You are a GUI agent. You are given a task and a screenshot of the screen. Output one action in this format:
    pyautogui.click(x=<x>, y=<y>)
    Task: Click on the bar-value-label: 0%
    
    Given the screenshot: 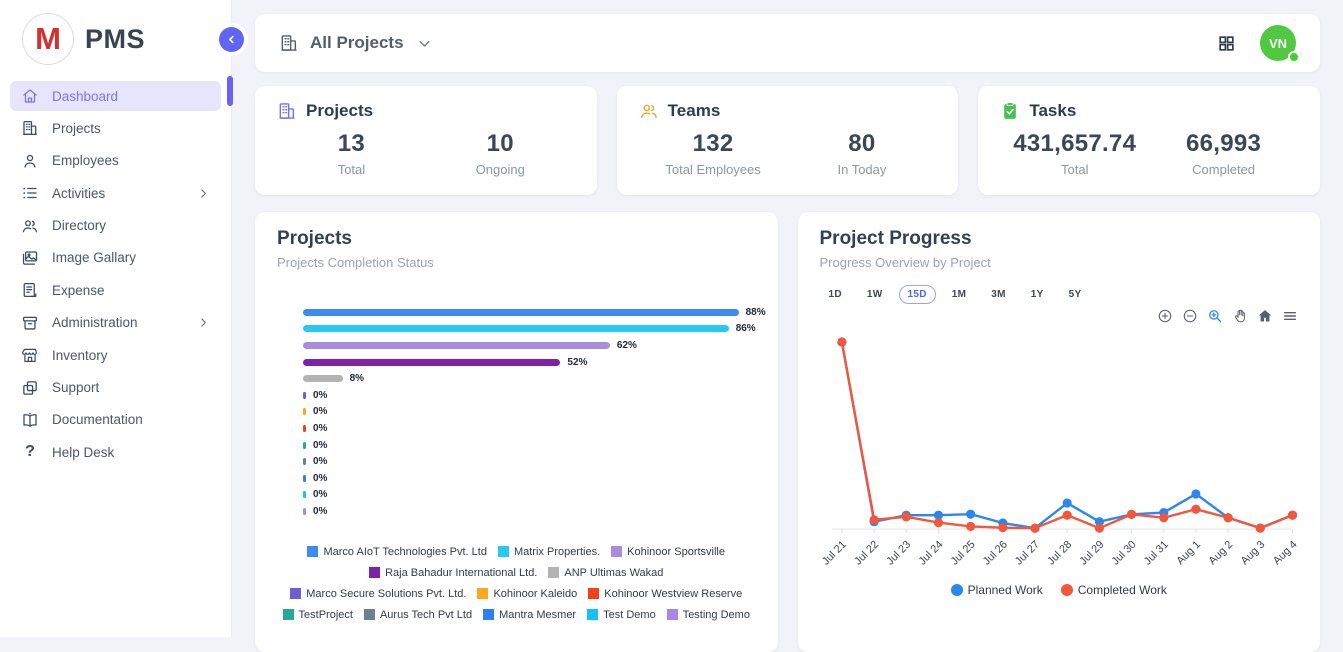 What is the action you would take?
    pyautogui.click(x=320, y=395)
    